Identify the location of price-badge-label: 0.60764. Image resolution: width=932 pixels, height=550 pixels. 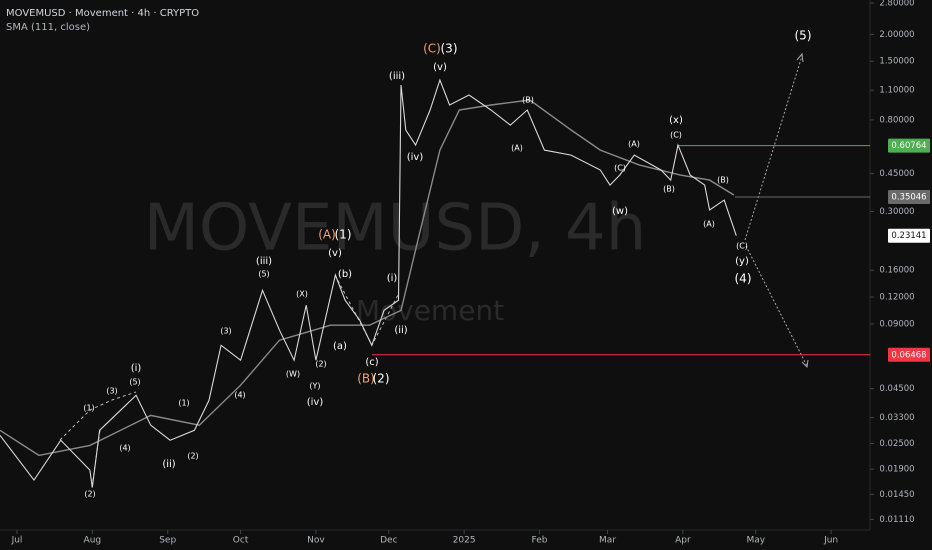
(908, 146).